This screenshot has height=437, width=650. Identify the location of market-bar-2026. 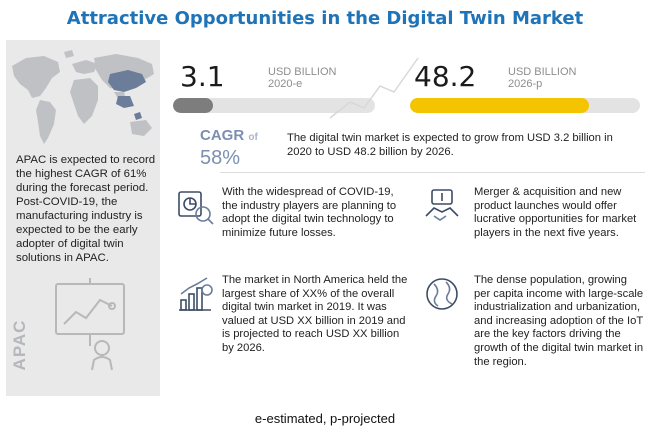
(525, 105).